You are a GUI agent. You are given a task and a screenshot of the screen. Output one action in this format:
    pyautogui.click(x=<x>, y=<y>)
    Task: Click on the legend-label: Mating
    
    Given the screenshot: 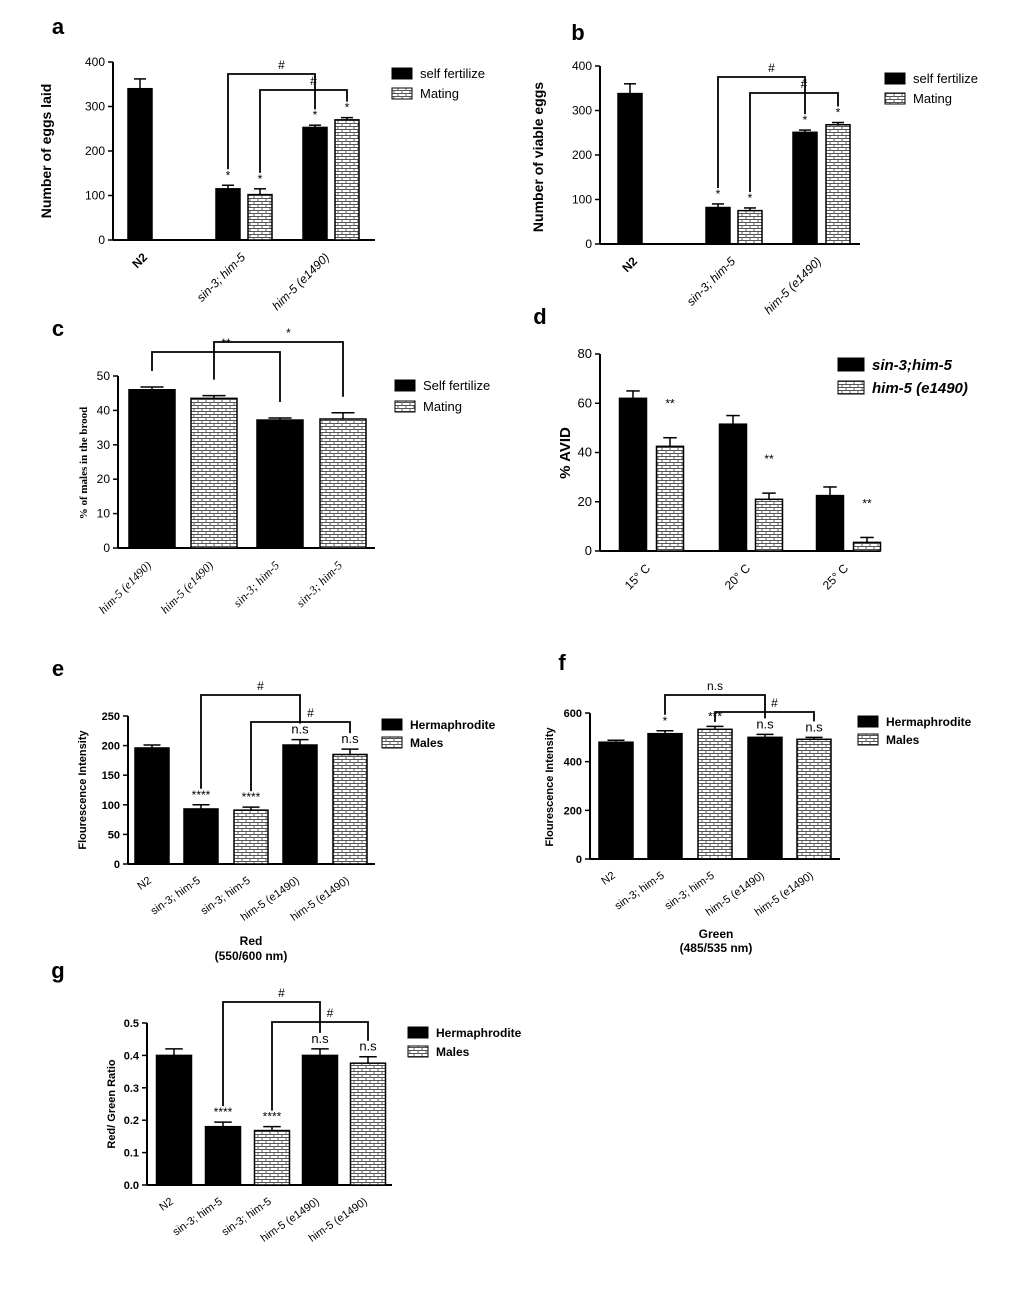 What is the action you would take?
    pyautogui.click(x=442, y=406)
    